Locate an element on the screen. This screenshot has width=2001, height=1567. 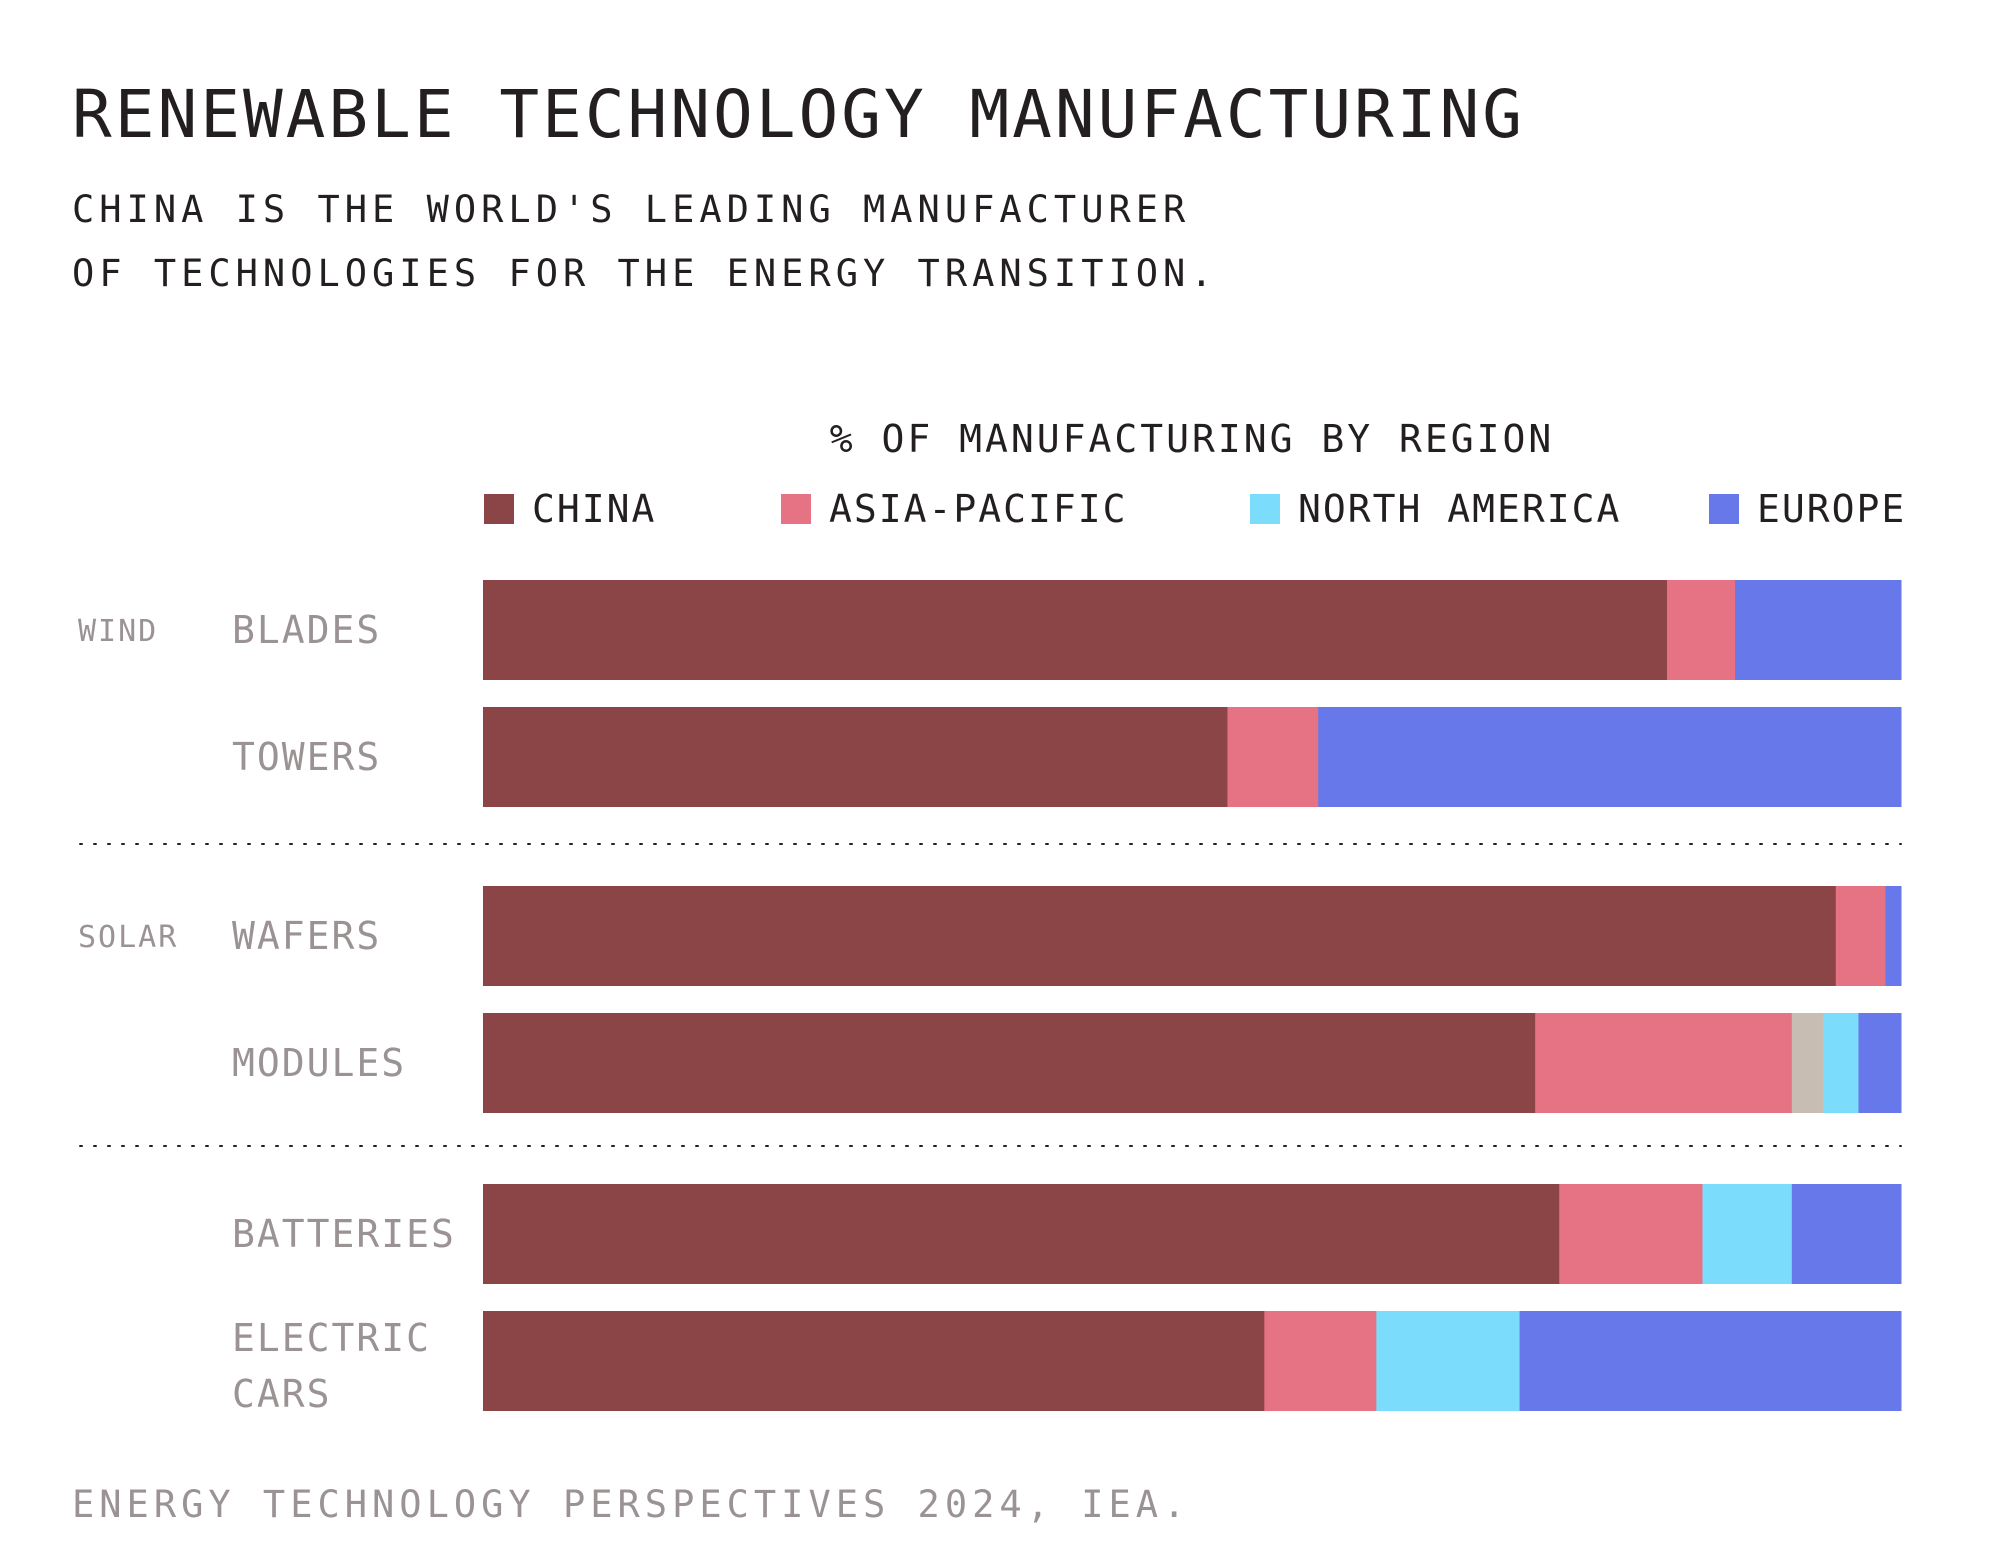
bar-modules-asia-pacific is located at coordinates (1664, 1063).